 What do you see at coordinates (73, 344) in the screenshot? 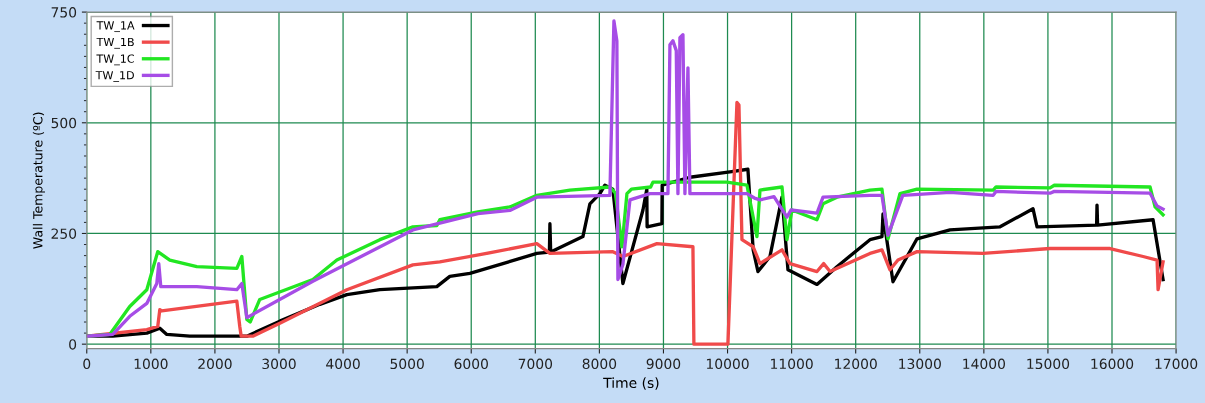
I see `y-tick-label: 0` at bounding box center [73, 344].